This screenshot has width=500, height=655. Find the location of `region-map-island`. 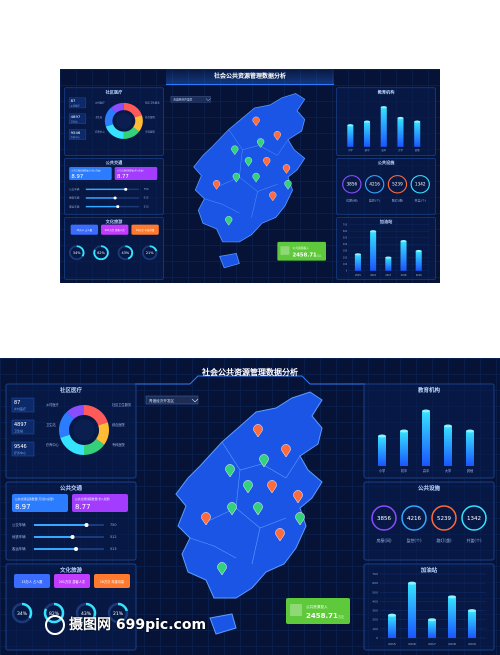

region-map-island is located at coordinates (223, 624).